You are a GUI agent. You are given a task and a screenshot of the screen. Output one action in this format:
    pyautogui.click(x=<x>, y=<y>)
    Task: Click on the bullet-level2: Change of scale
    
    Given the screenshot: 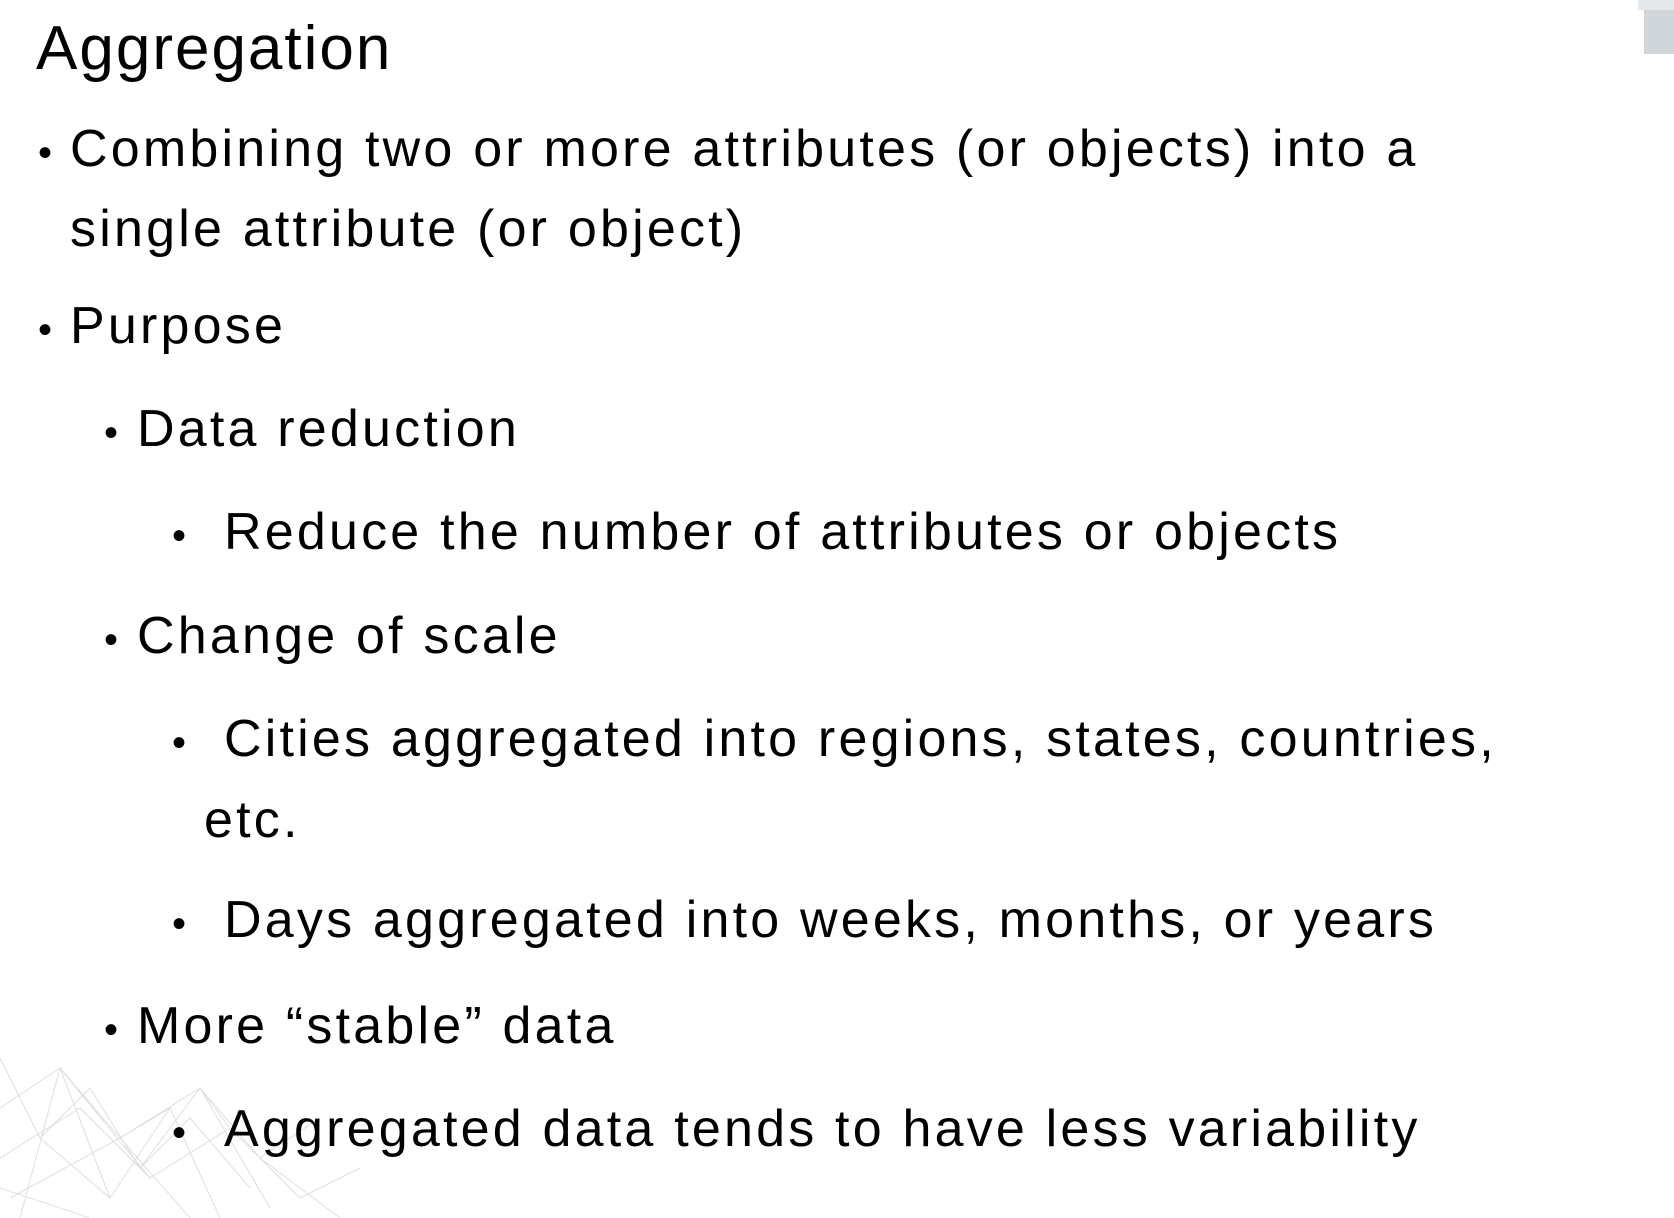 What is the action you would take?
    pyautogui.click(x=349, y=636)
    